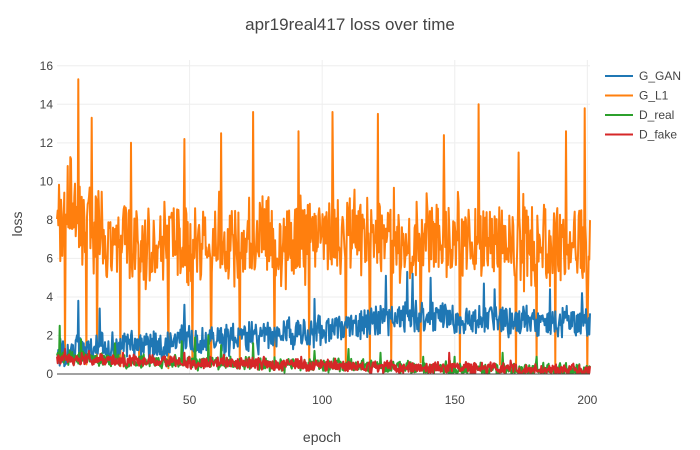  I want to click on legend-item-d-real: D_real, so click(639, 115).